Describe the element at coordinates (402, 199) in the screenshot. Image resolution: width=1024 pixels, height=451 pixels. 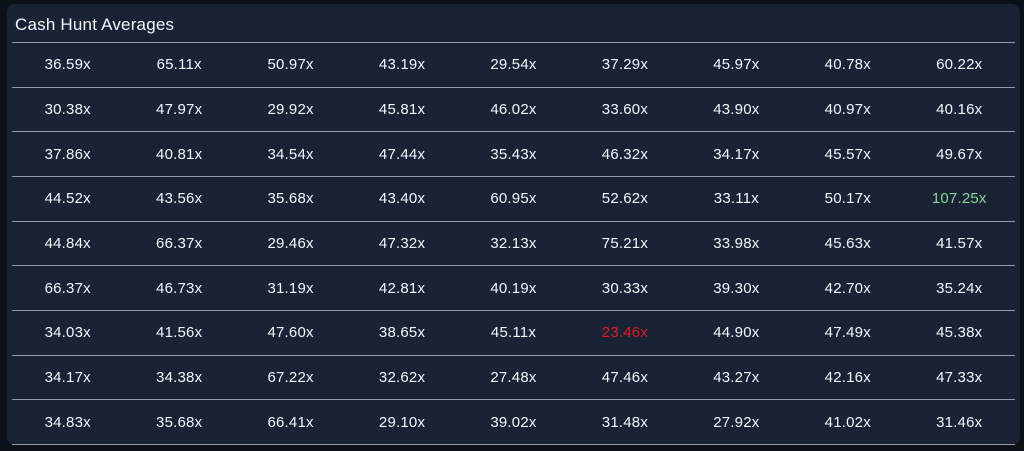
I see `multiplier-value: 43.40x` at that location.